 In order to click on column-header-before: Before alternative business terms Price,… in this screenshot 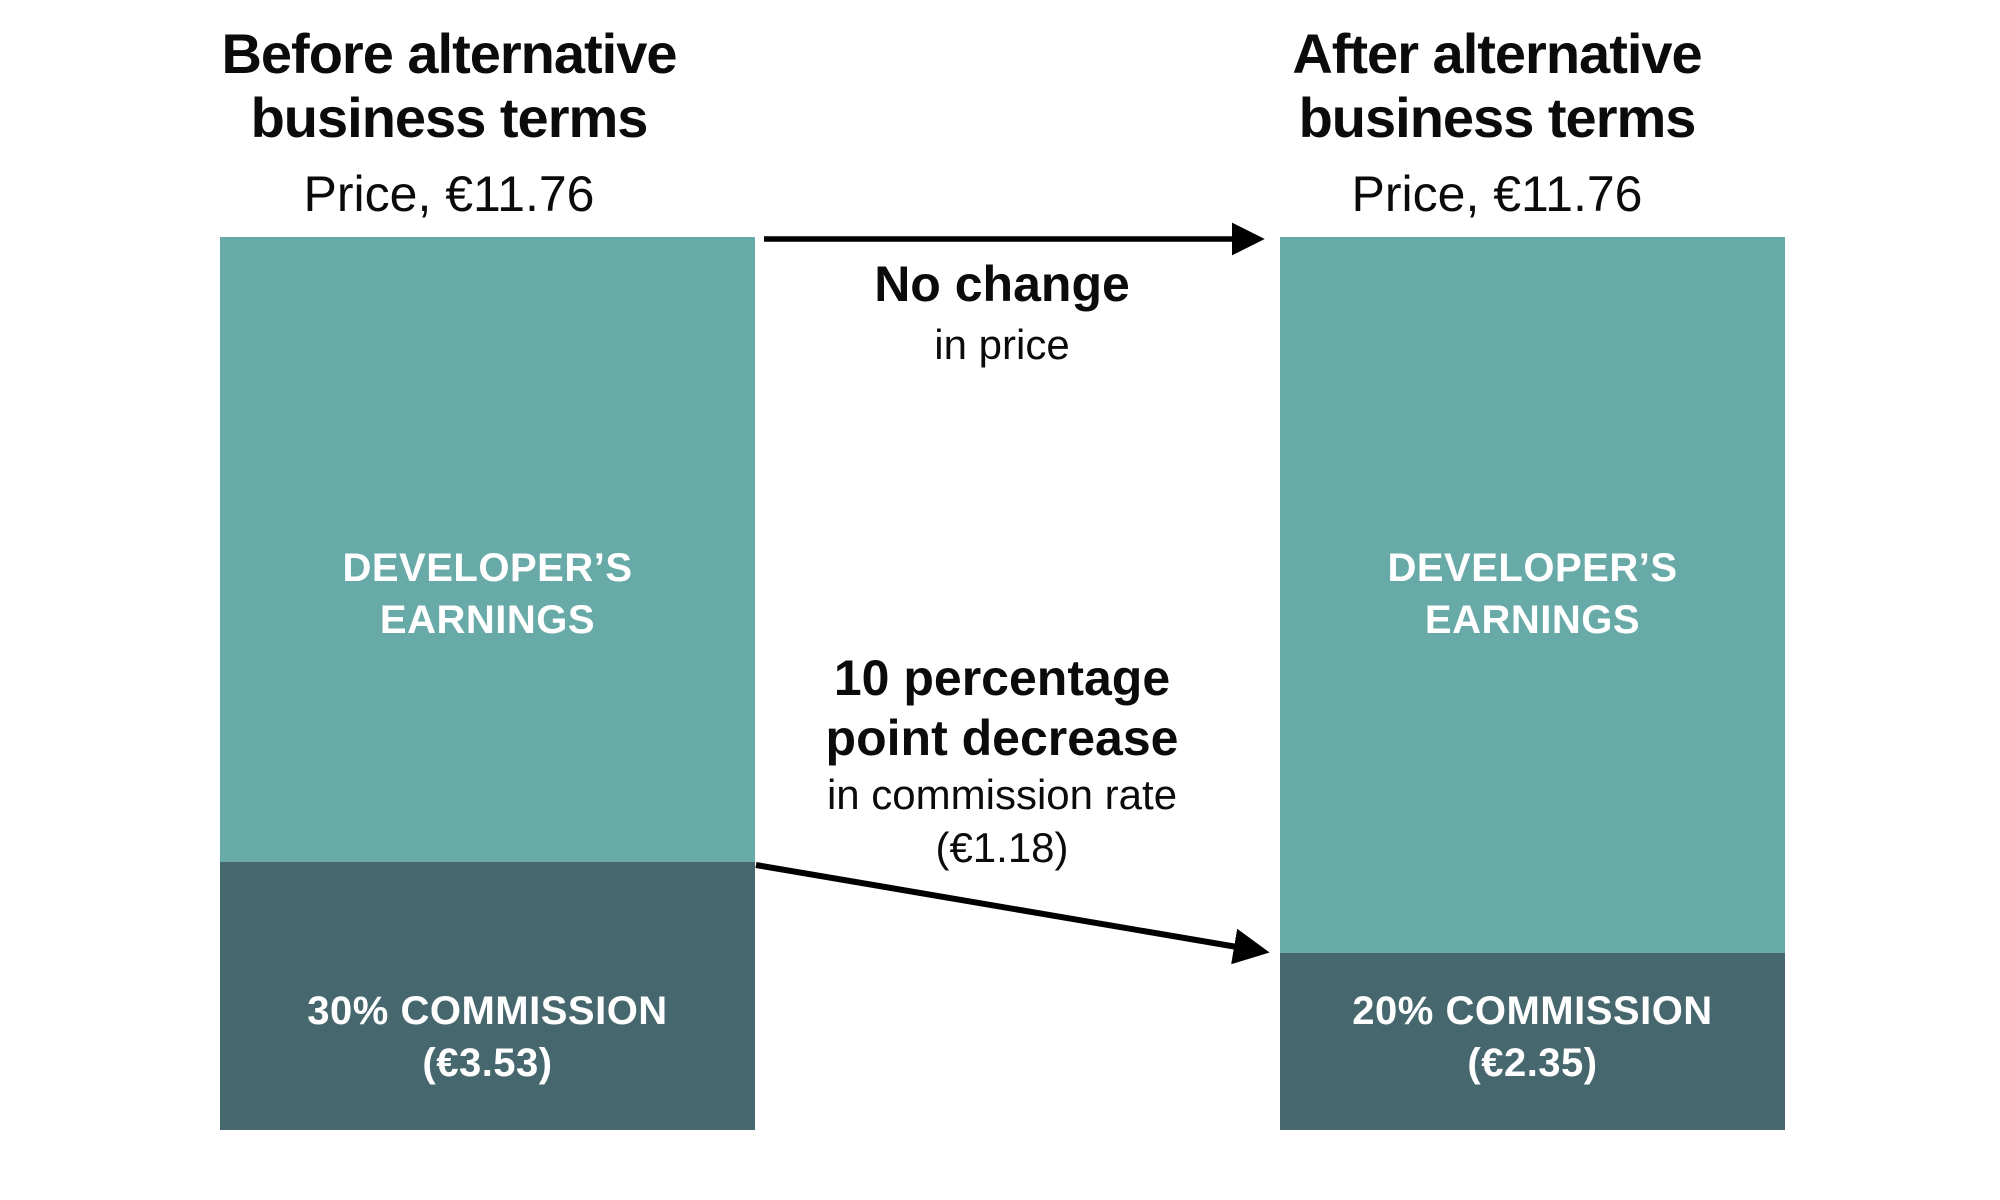, I will do `click(449, 122)`.